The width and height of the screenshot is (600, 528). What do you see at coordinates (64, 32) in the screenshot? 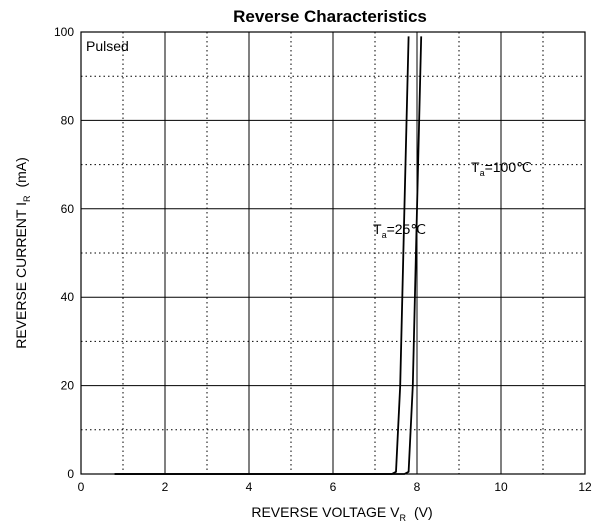
I see `y-tick-label: 100` at bounding box center [64, 32].